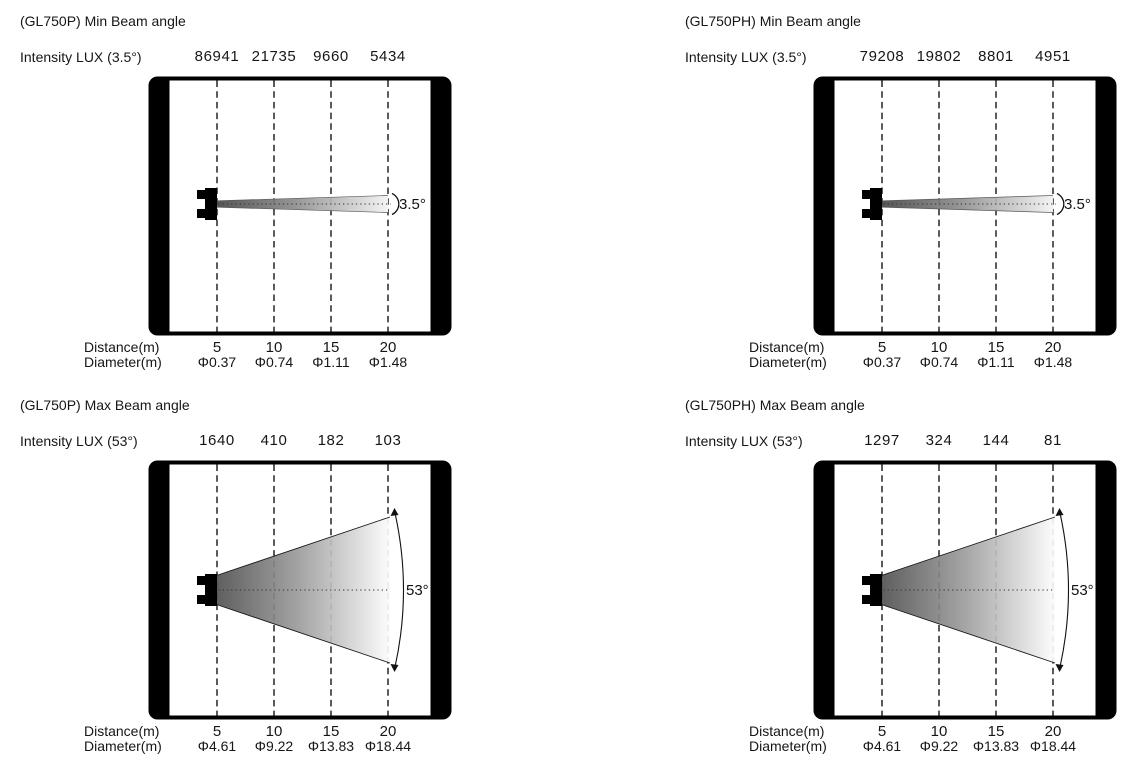  I want to click on intensity-value: 144, so click(996, 440).